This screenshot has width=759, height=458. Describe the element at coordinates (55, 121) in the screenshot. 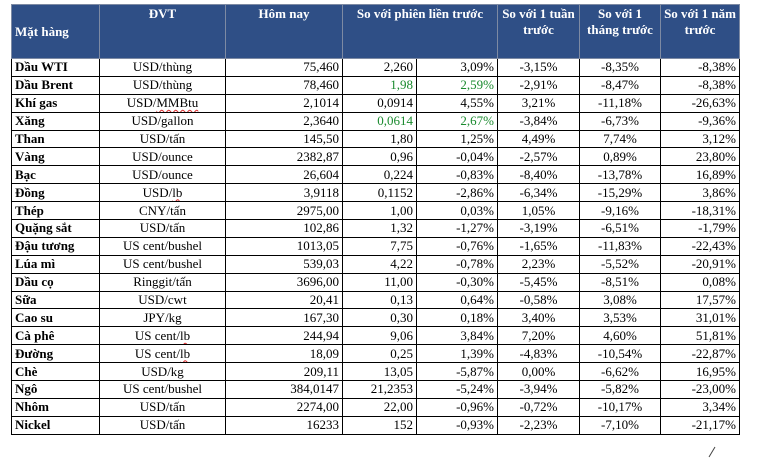

I see `commodity-name: Xăng` at that location.